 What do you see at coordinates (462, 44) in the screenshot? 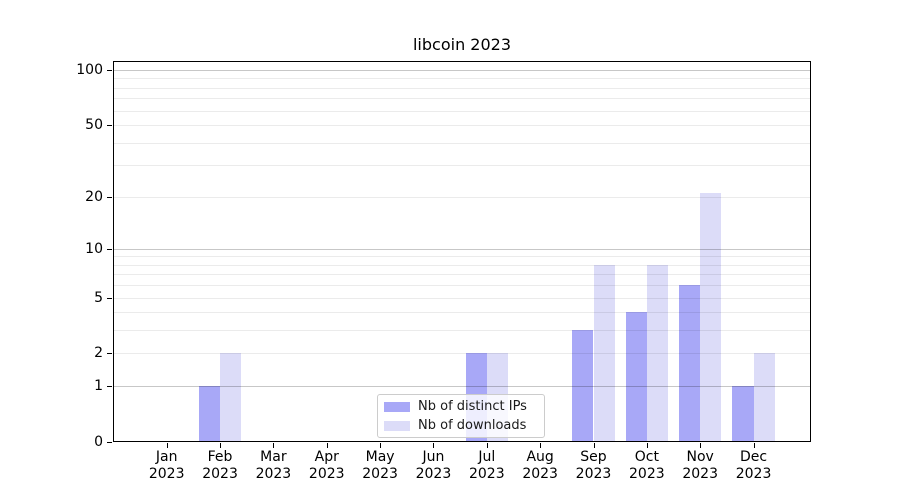
I see `chart-title: libcoin 2023` at bounding box center [462, 44].